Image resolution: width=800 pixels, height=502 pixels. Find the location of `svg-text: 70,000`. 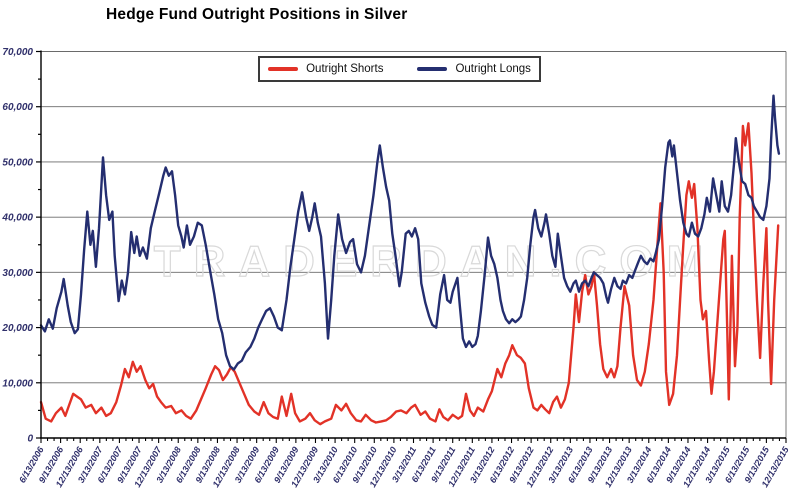

svg-text: 70,000 is located at coordinates (17, 52).